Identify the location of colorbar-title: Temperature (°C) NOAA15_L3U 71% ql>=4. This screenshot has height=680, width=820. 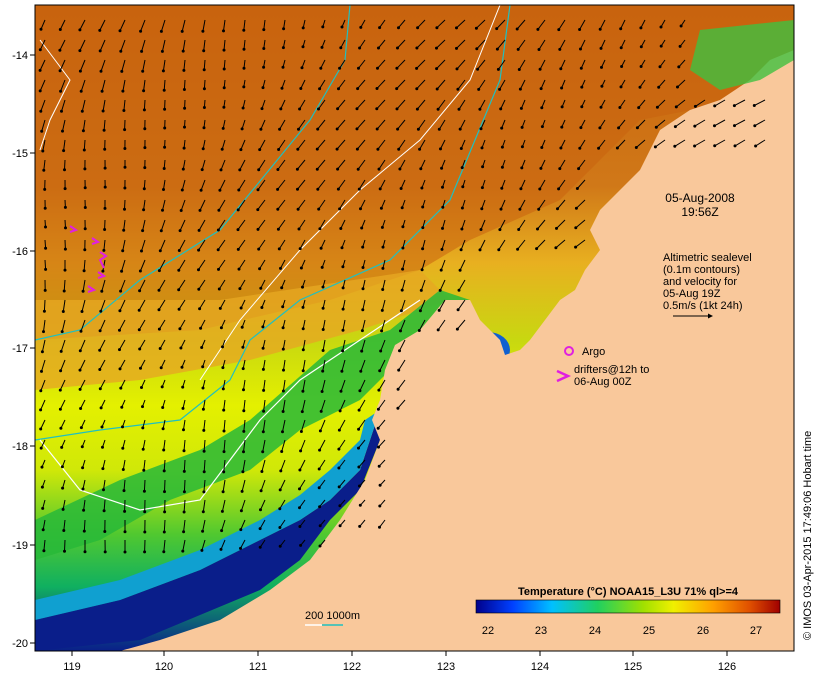
(628, 592).